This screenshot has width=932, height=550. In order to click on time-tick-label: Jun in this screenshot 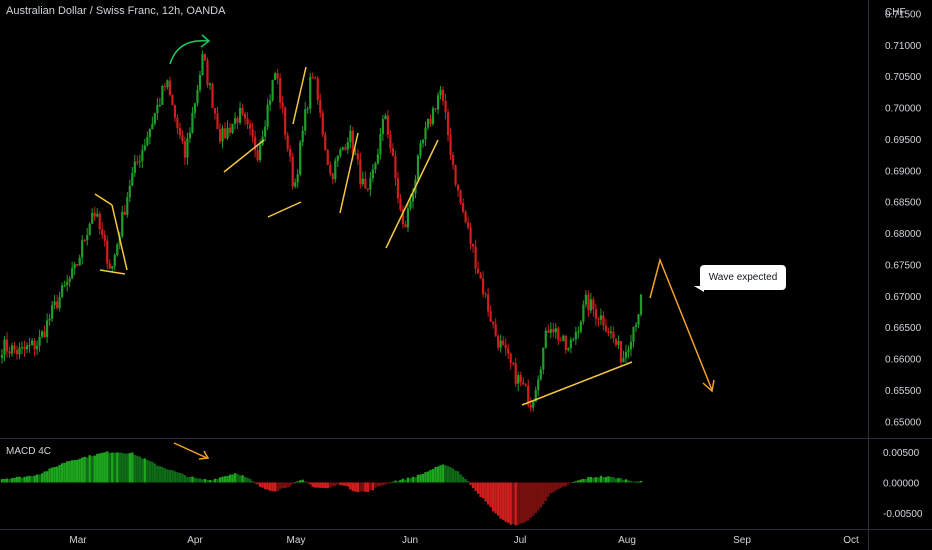, I will do `click(410, 540)`.